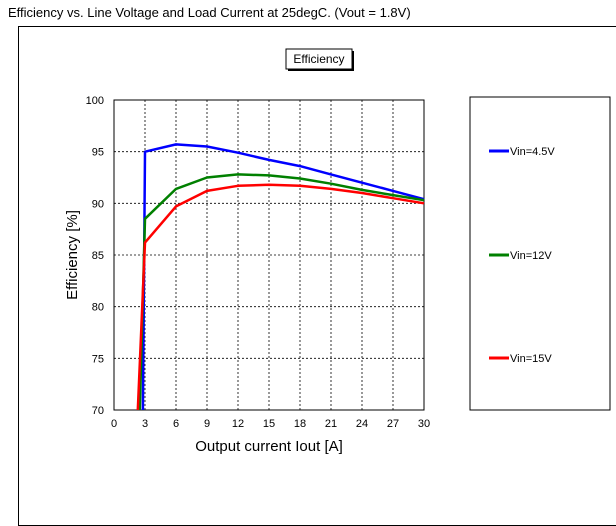  Describe the element at coordinates (145, 424) in the screenshot. I see `x-tick-label: 3` at that location.